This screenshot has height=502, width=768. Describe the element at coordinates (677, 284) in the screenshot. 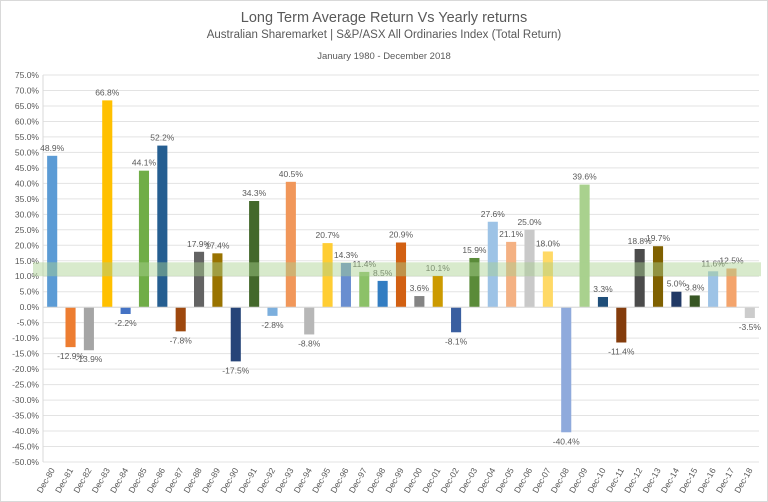

I see `data-label: 5.0%` at that location.